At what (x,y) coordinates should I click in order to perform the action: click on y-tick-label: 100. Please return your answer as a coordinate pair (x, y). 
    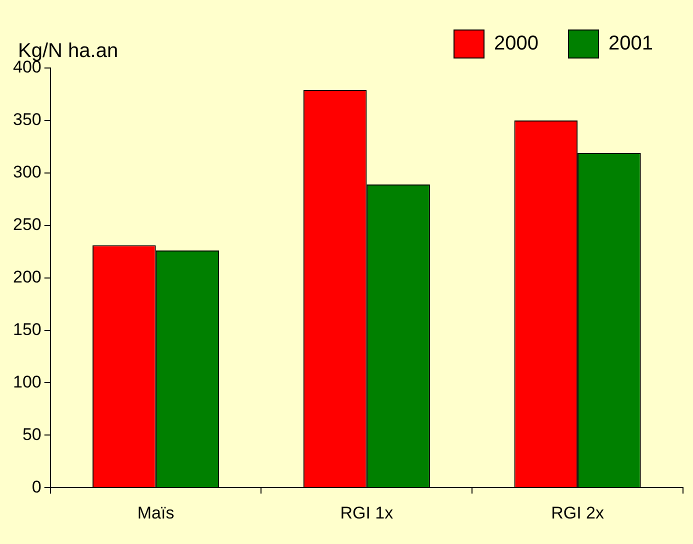
    Looking at the image, I should click on (27, 382).